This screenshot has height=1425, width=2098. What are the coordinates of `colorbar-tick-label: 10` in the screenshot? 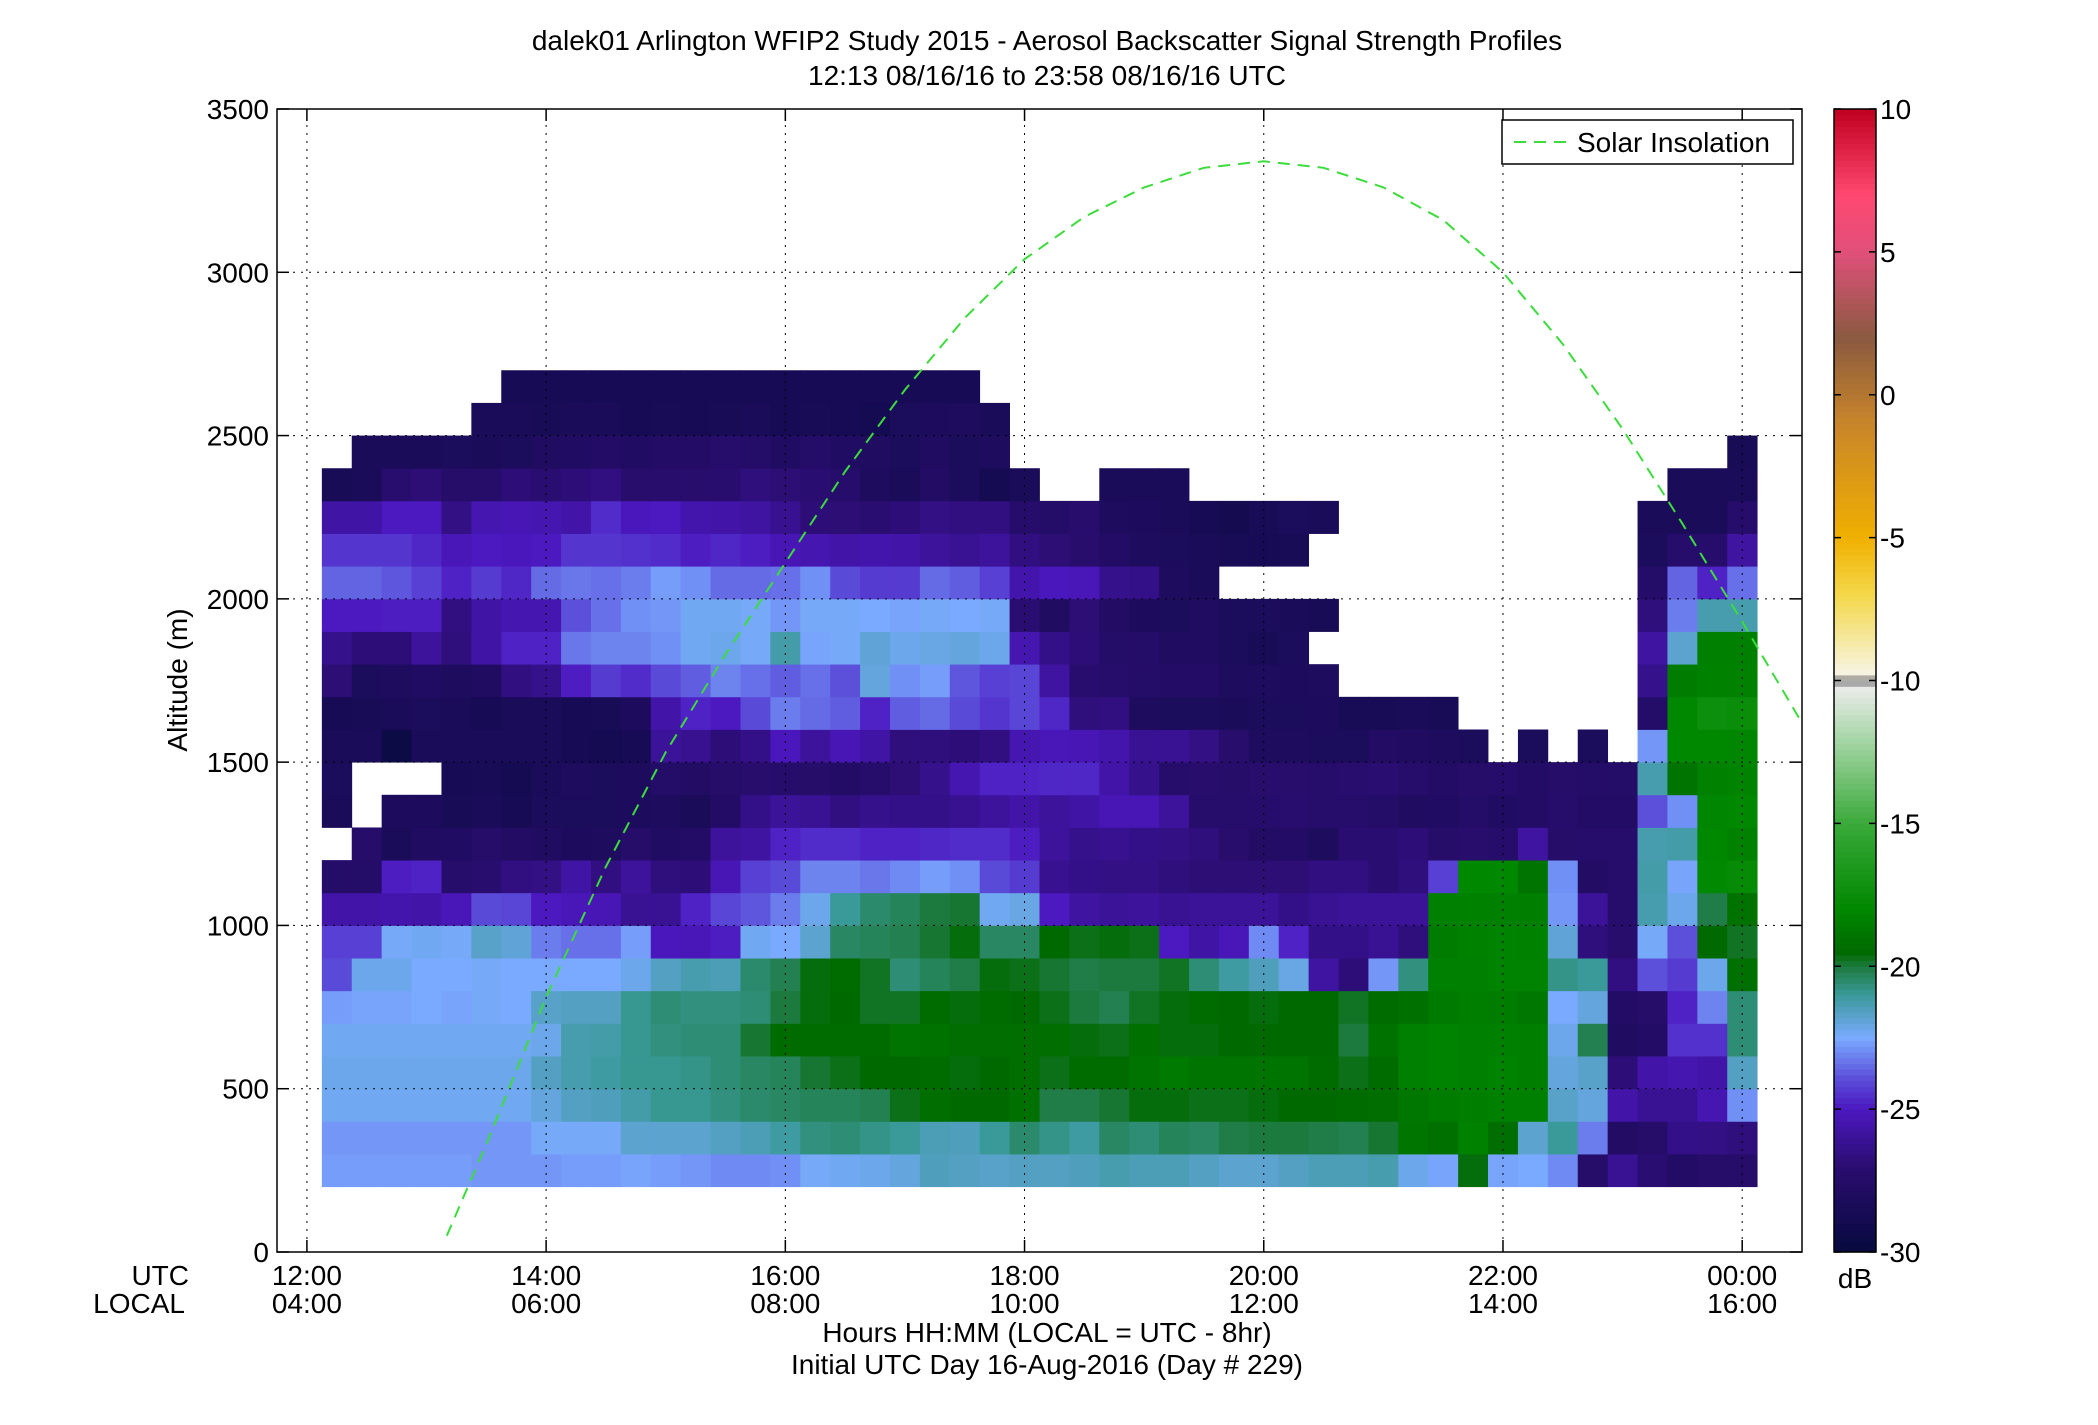 It's located at (1895, 109).